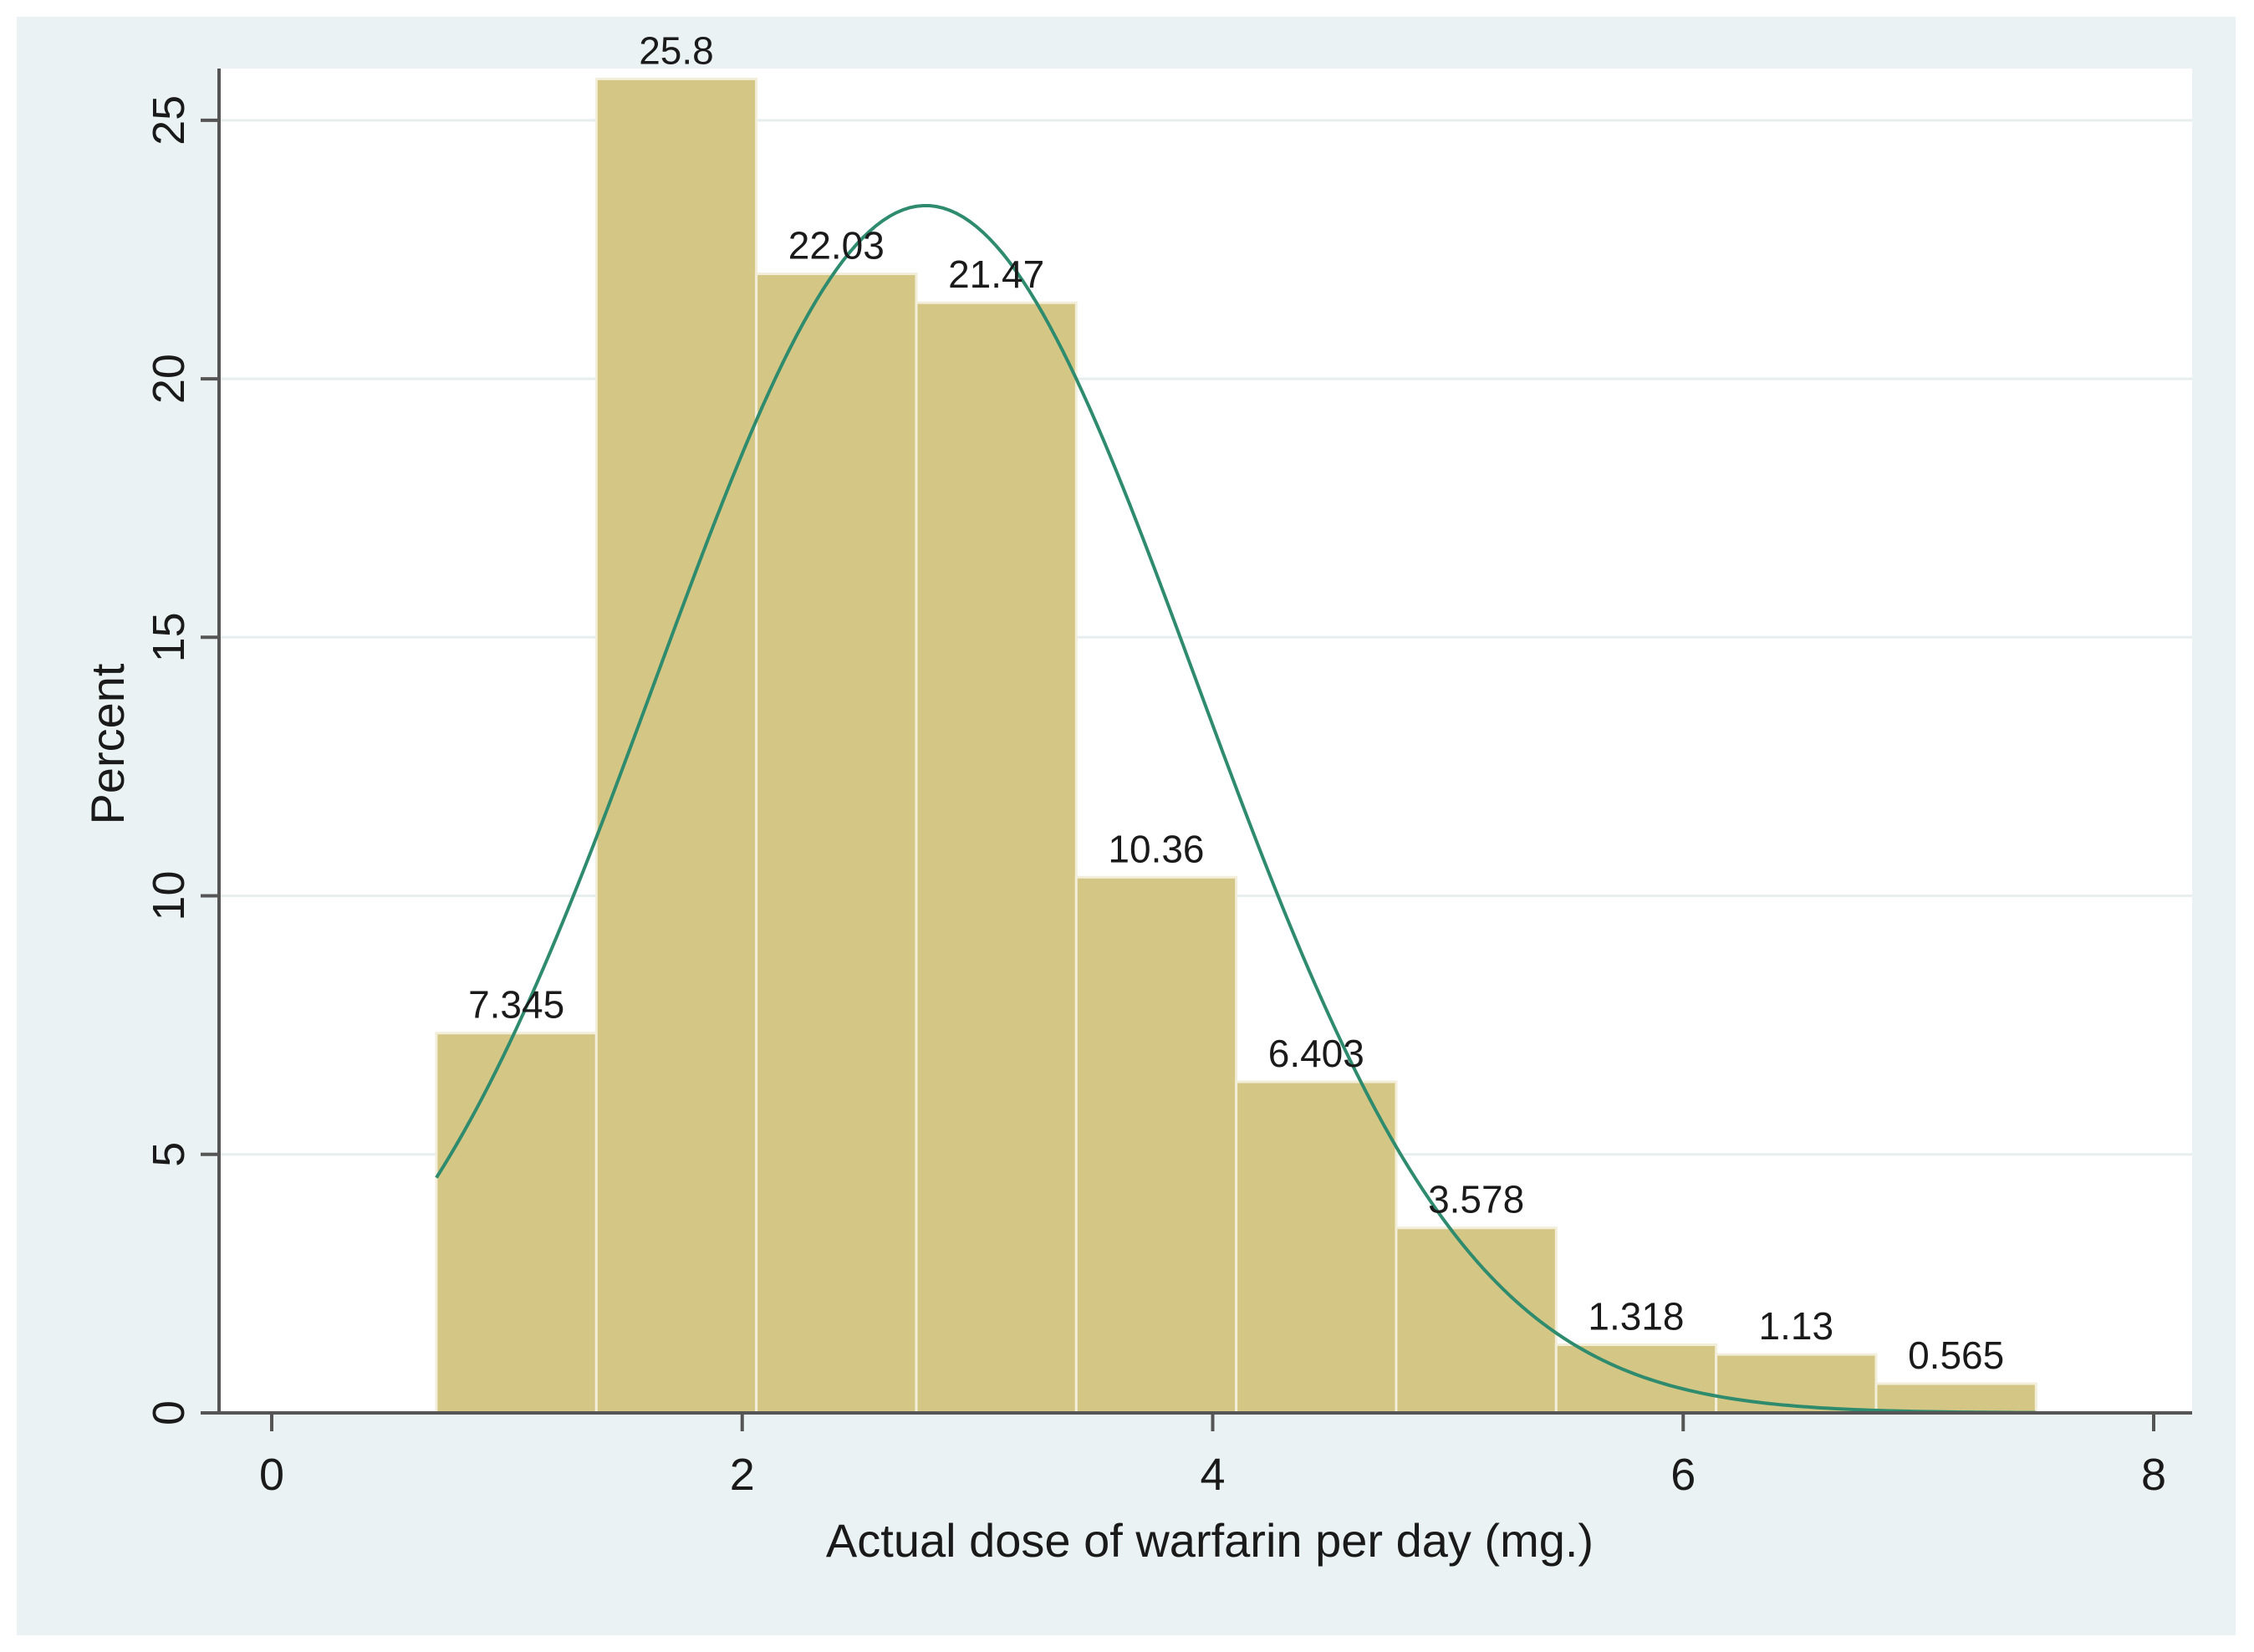 The height and width of the screenshot is (1652, 2254). I want to click on bar-value-label-6: 6.403, so click(1316, 1053).